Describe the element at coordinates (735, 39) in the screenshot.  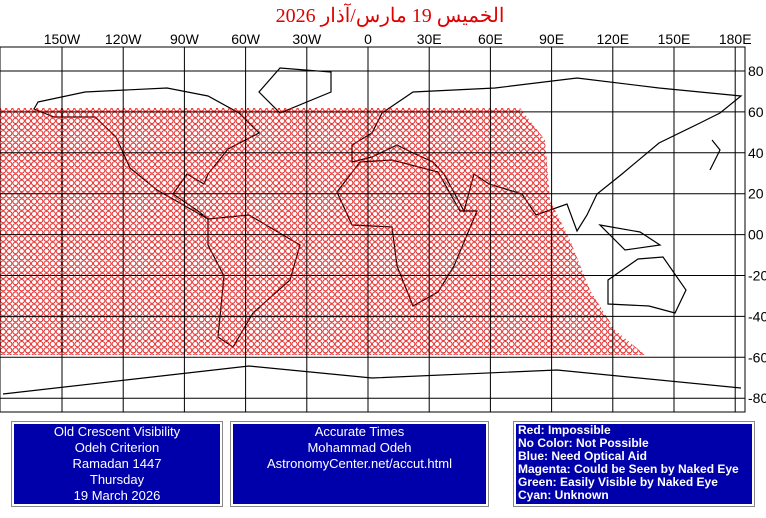
I see `longitude-label: 180E` at that location.